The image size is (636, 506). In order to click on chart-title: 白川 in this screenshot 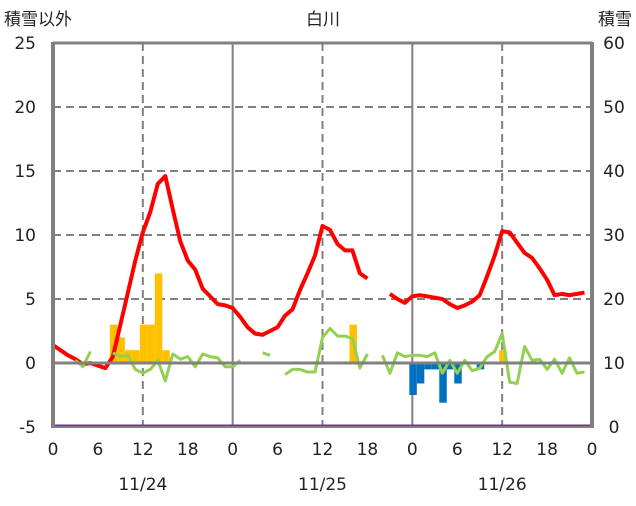, I will do `click(323, 20)`.